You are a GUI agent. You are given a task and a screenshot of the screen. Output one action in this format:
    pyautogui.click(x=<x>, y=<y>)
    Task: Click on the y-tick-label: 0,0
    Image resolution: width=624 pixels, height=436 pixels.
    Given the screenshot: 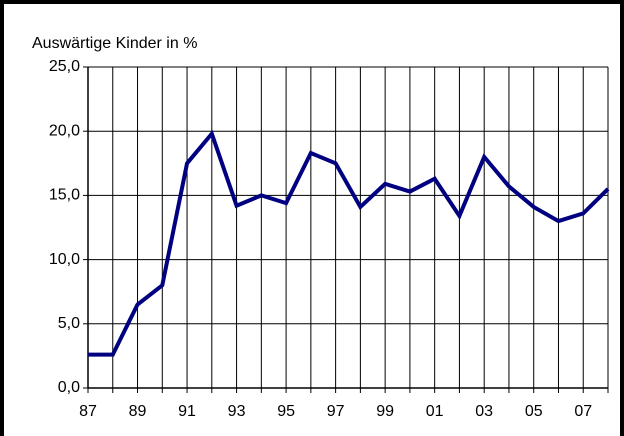 What is the action you would take?
    pyautogui.click(x=69, y=387)
    